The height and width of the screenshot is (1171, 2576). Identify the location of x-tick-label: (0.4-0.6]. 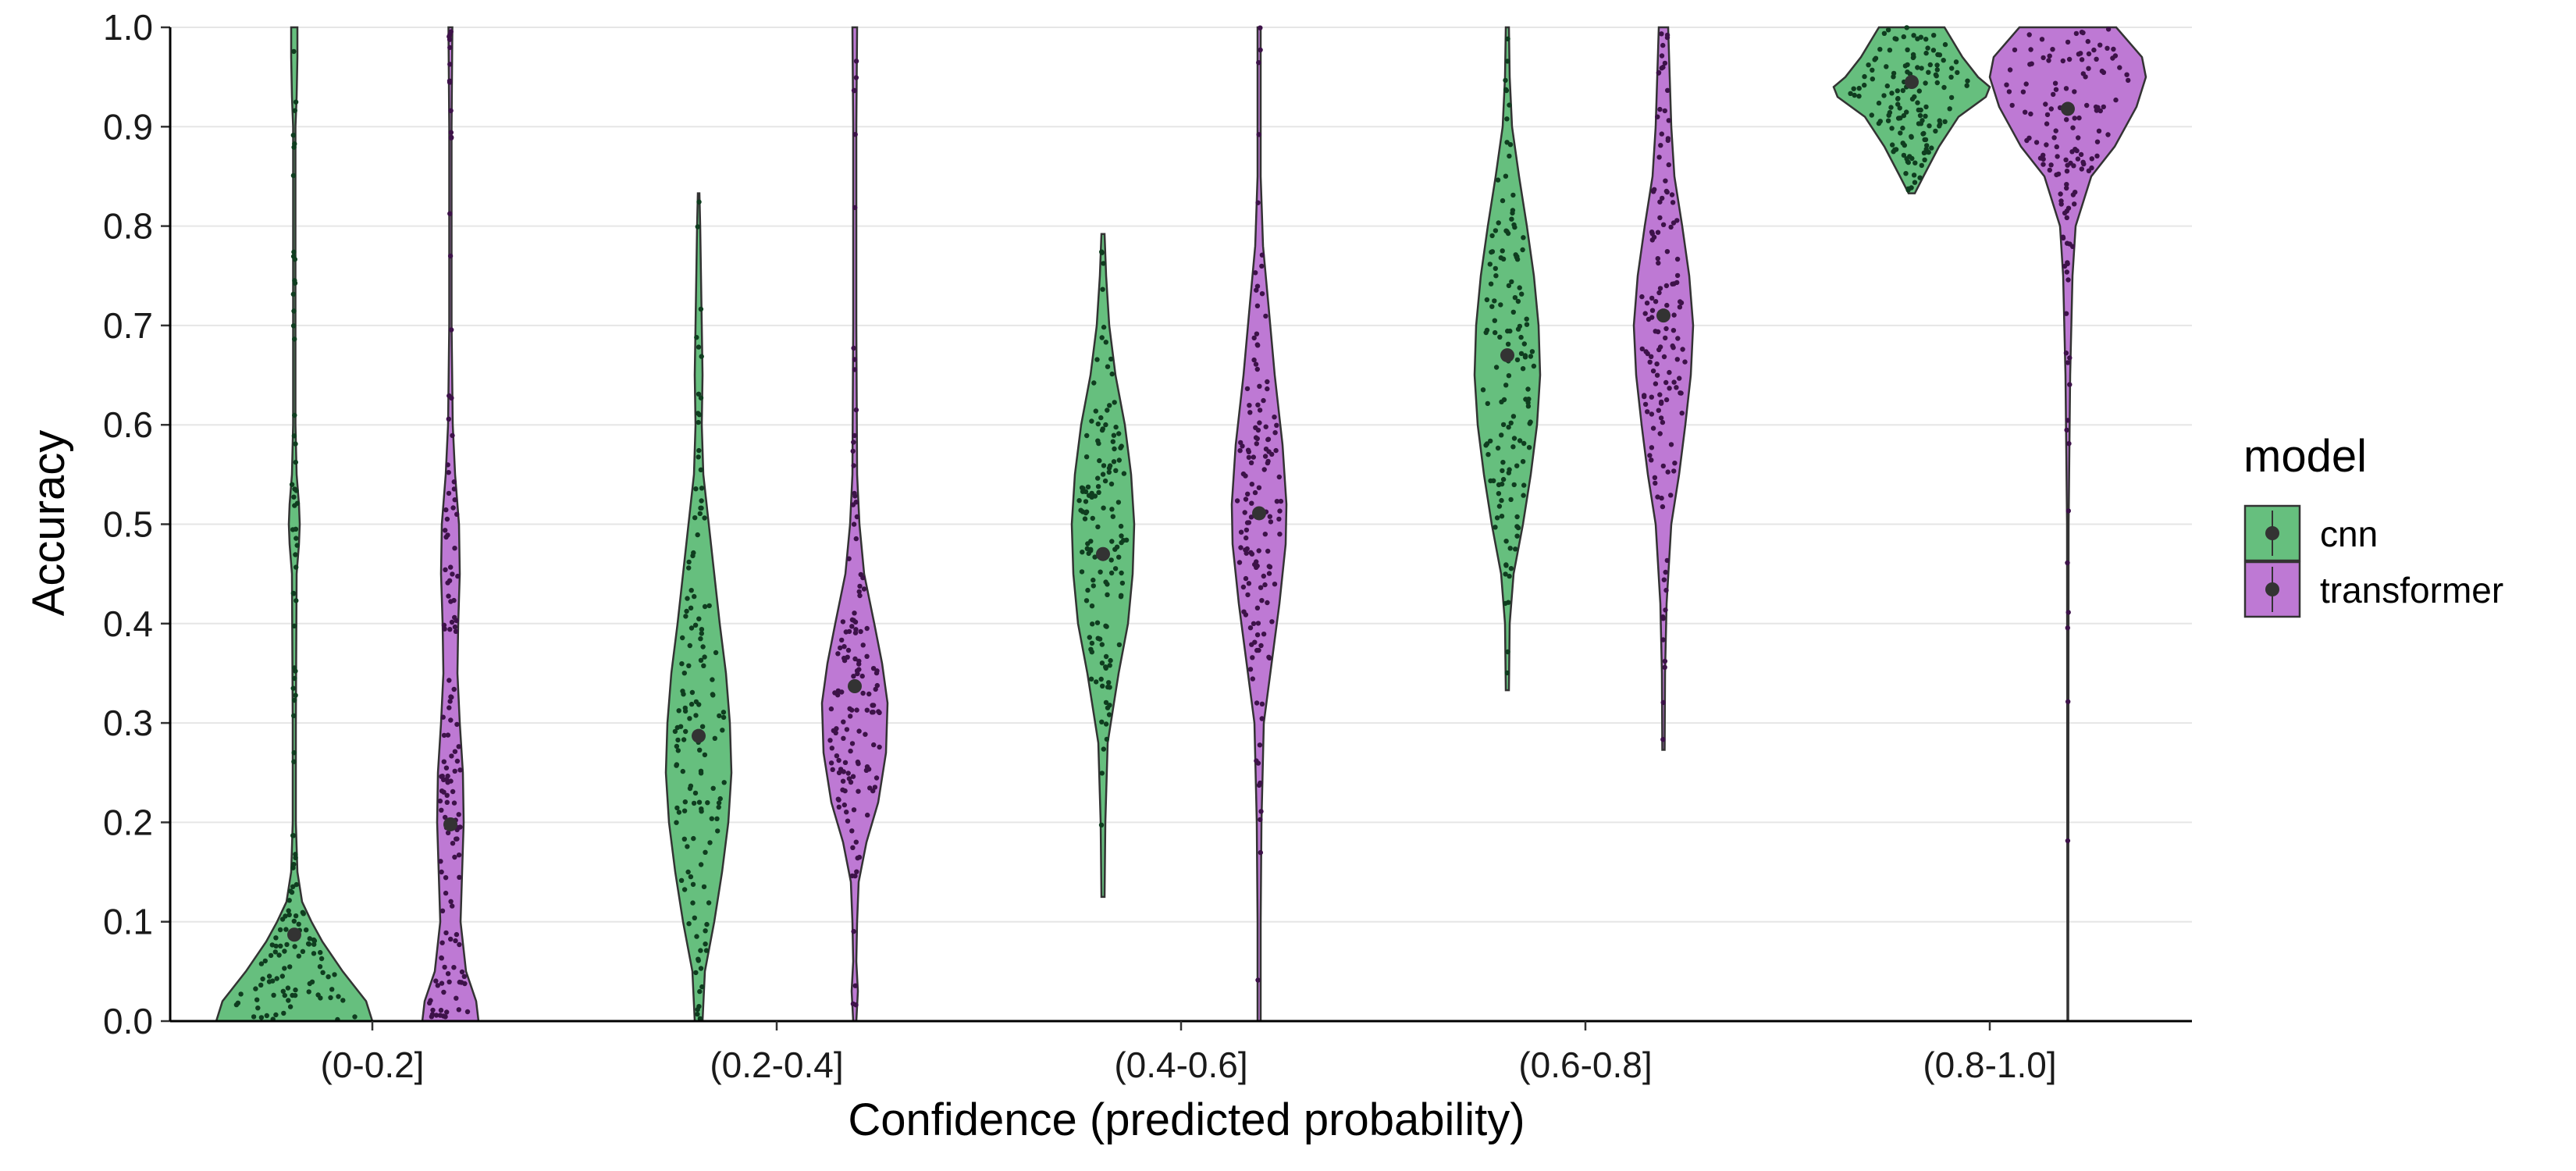
(1180, 1065).